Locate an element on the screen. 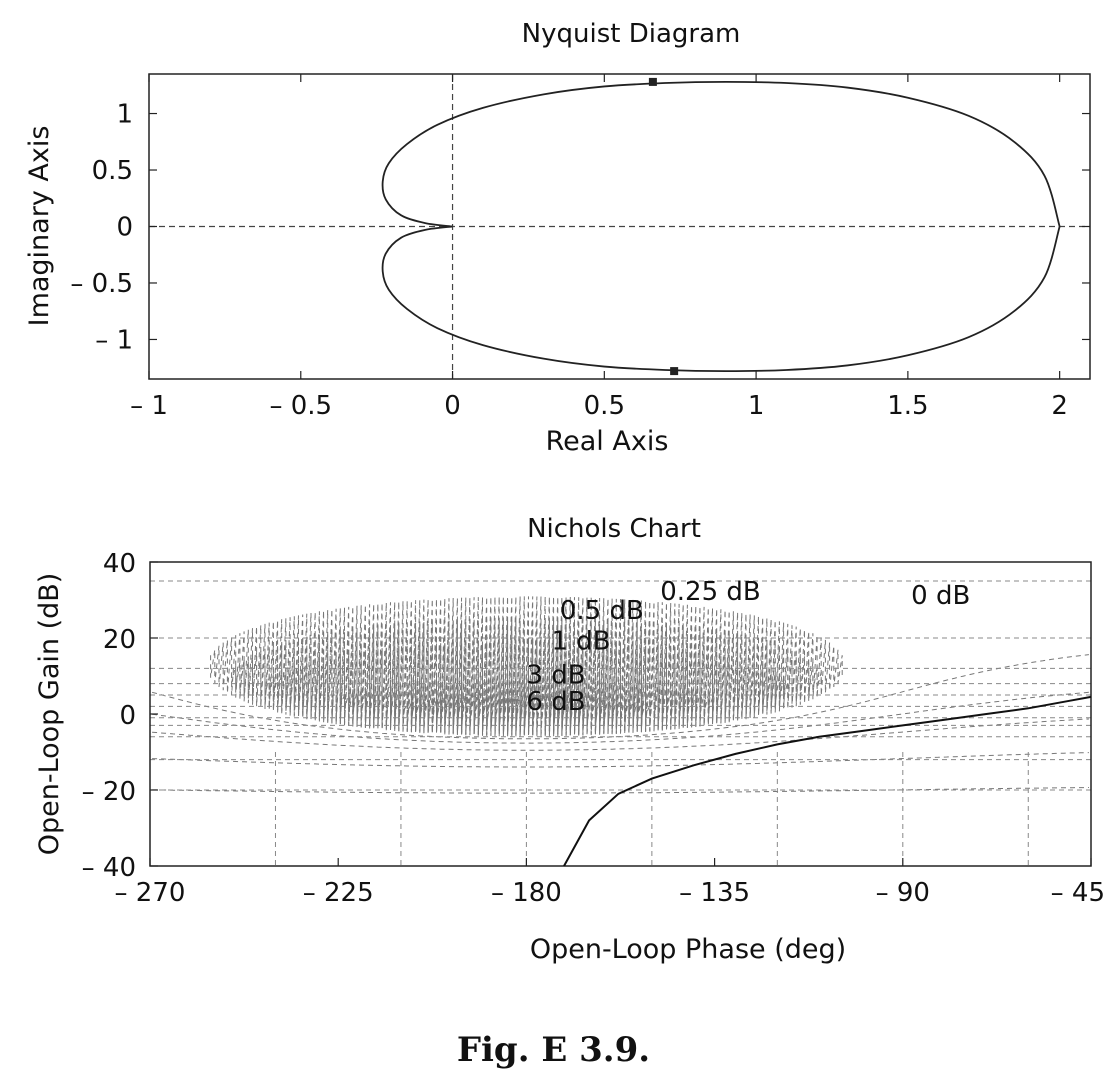 This screenshot has height=1070, width=1107. nyquist-title: Nyquist Diagram is located at coordinates (631, 34).